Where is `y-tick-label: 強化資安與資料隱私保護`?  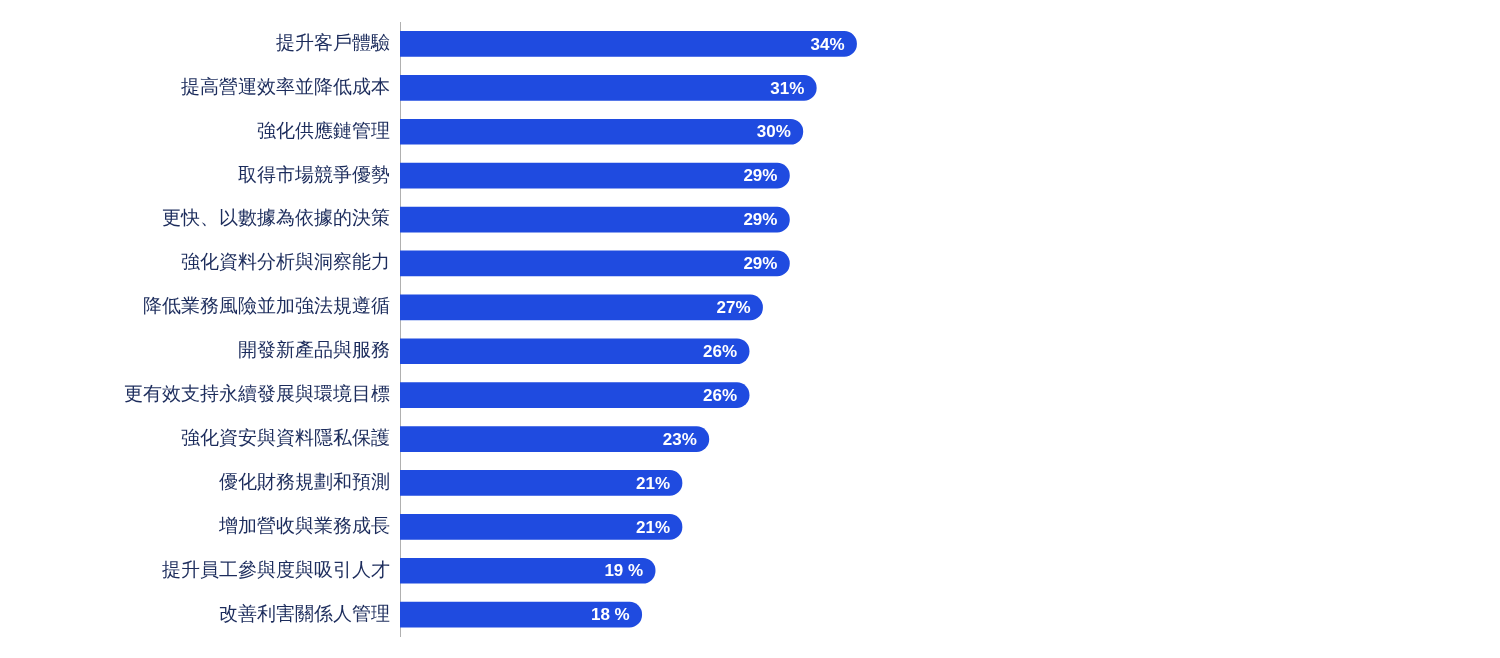 y-tick-label: 強化資安與資料隱私保護 is located at coordinates (285, 436).